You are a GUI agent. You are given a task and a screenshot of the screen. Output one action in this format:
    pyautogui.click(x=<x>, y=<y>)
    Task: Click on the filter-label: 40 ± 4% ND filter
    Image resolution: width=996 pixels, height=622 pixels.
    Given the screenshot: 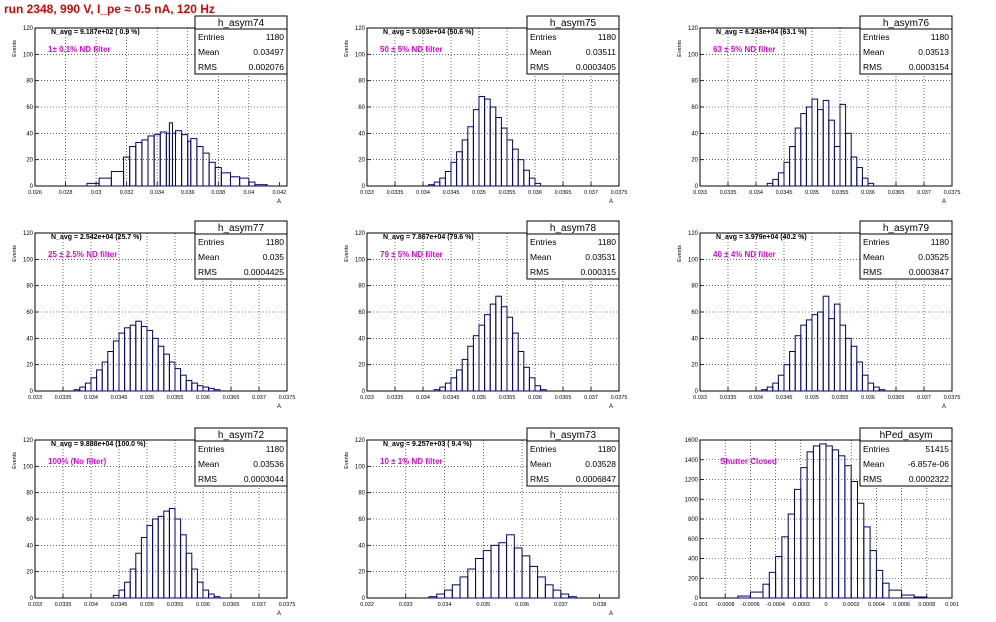 What is the action you would take?
    pyautogui.click(x=744, y=254)
    